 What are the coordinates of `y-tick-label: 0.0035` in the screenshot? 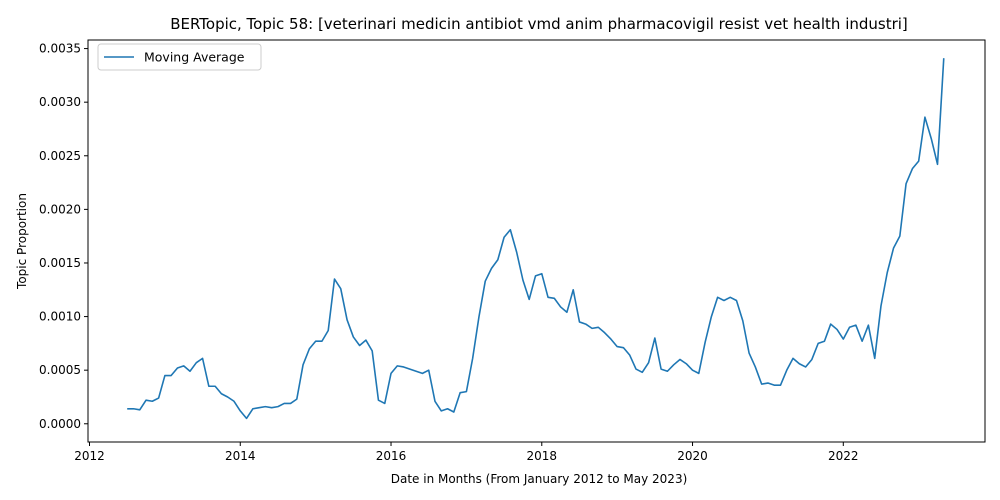 It's located at (60, 49).